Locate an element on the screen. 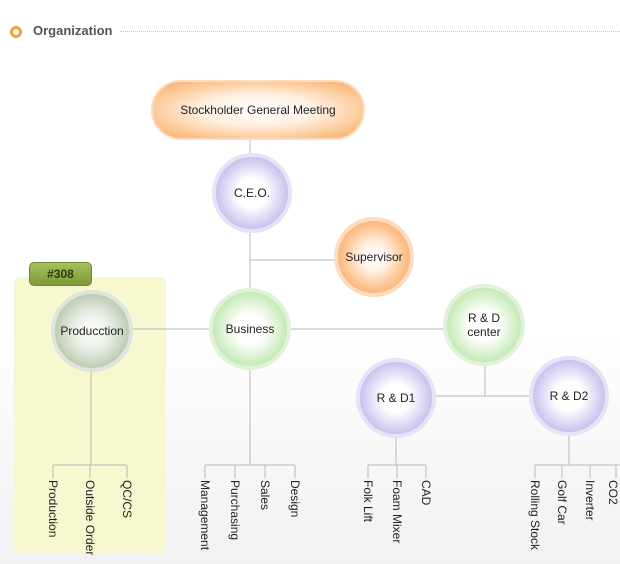 The image size is (620, 564). node-production: Producction is located at coordinates (92, 331).